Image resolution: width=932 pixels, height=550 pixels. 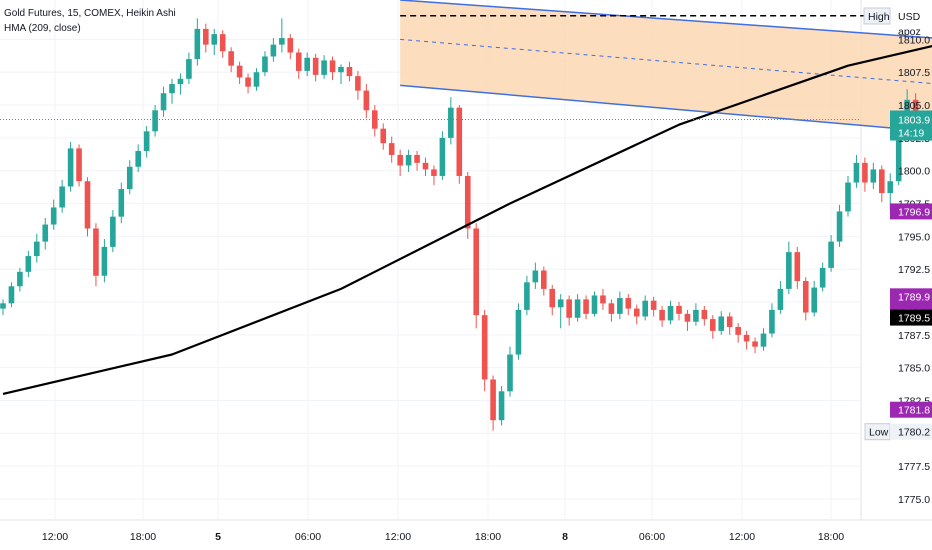 What do you see at coordinates (914, 336) in the screenshot?
I see `y-tick-label: 1787.5` at bounding box center [914, 336].